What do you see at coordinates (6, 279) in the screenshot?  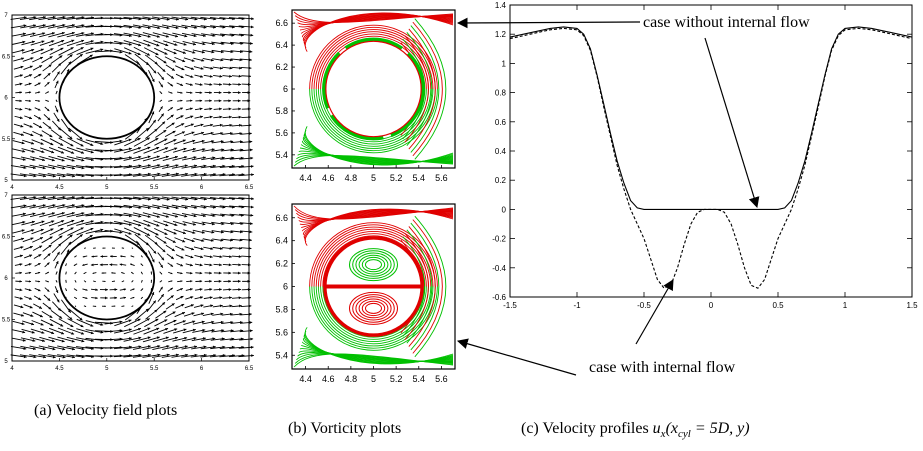 I see `y-tick-label: 6` at bounding box center [6, 279].